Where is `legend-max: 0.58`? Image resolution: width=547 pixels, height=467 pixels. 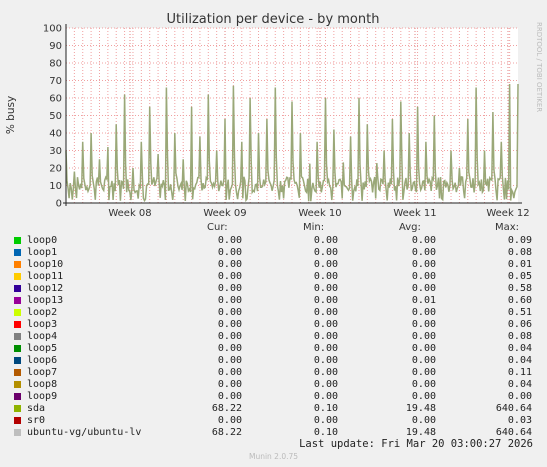
legend-max: 0.58 is located at coordinates (519, 288).